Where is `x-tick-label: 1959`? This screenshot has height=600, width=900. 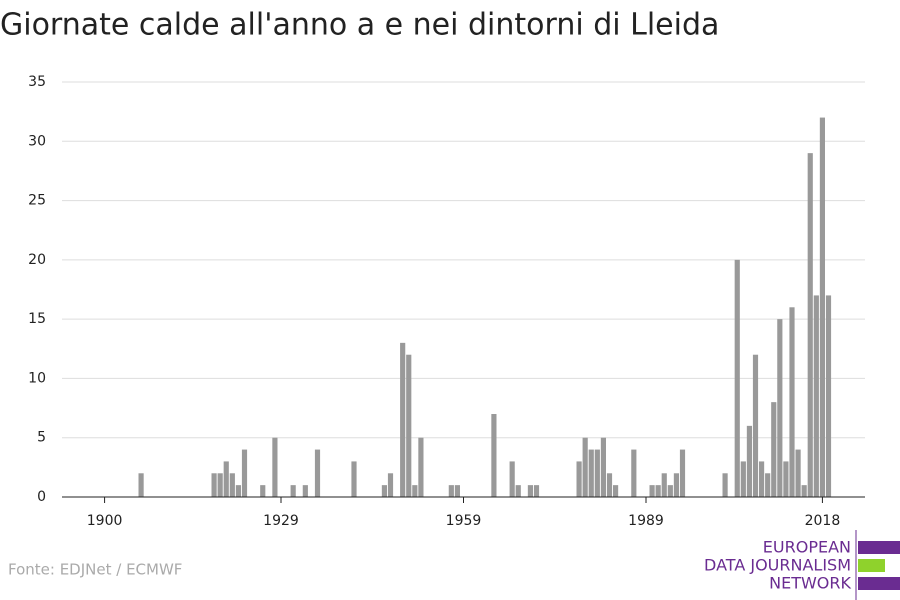
x-tick-label: 1959 is located at coordinates (464, 521).